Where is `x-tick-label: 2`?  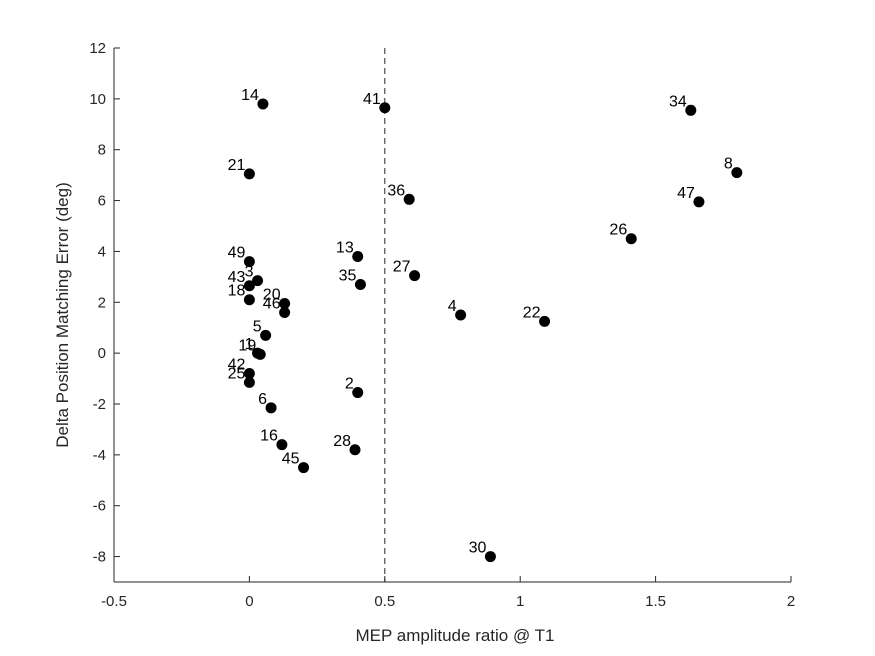 x-tick-label: 2 is located at coordinates (791, 601).